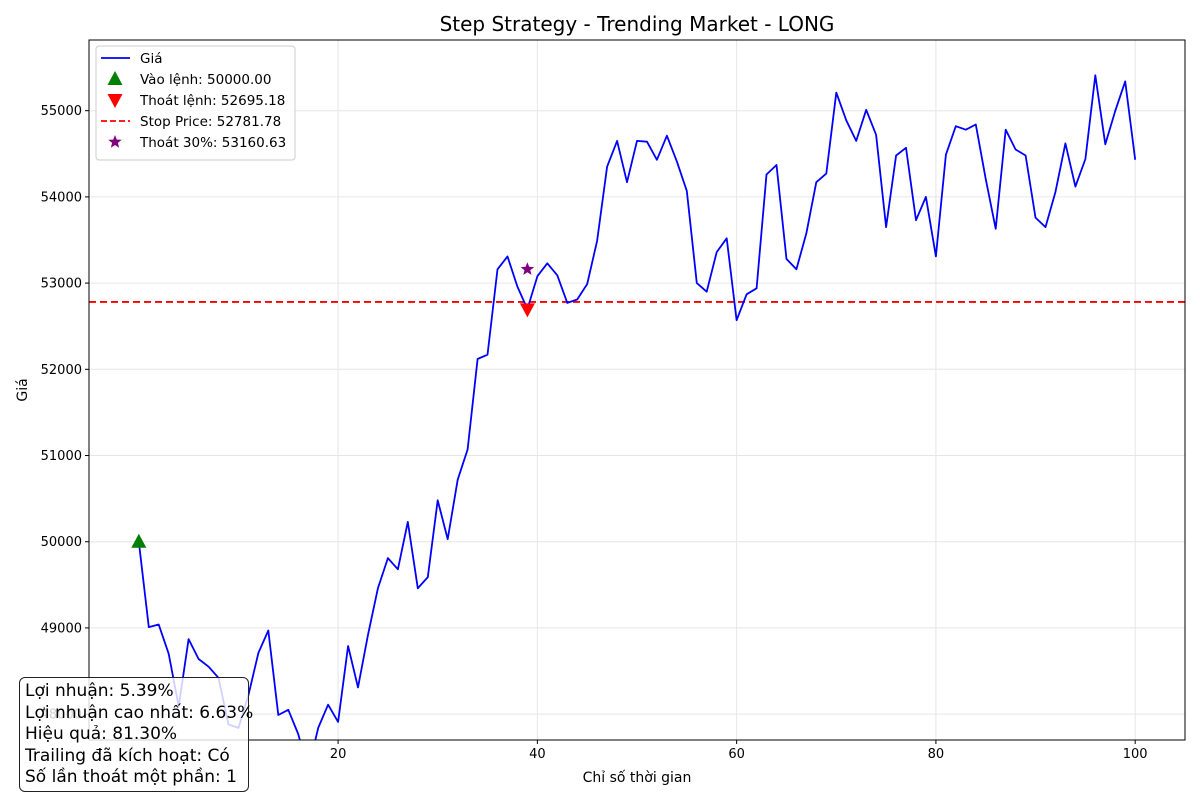 The image size is (1200, 800). What do you see at coordinates (61, 370) in the screenshot?
I see `y-tick-label: 52000` at bounding box center [61, 370].